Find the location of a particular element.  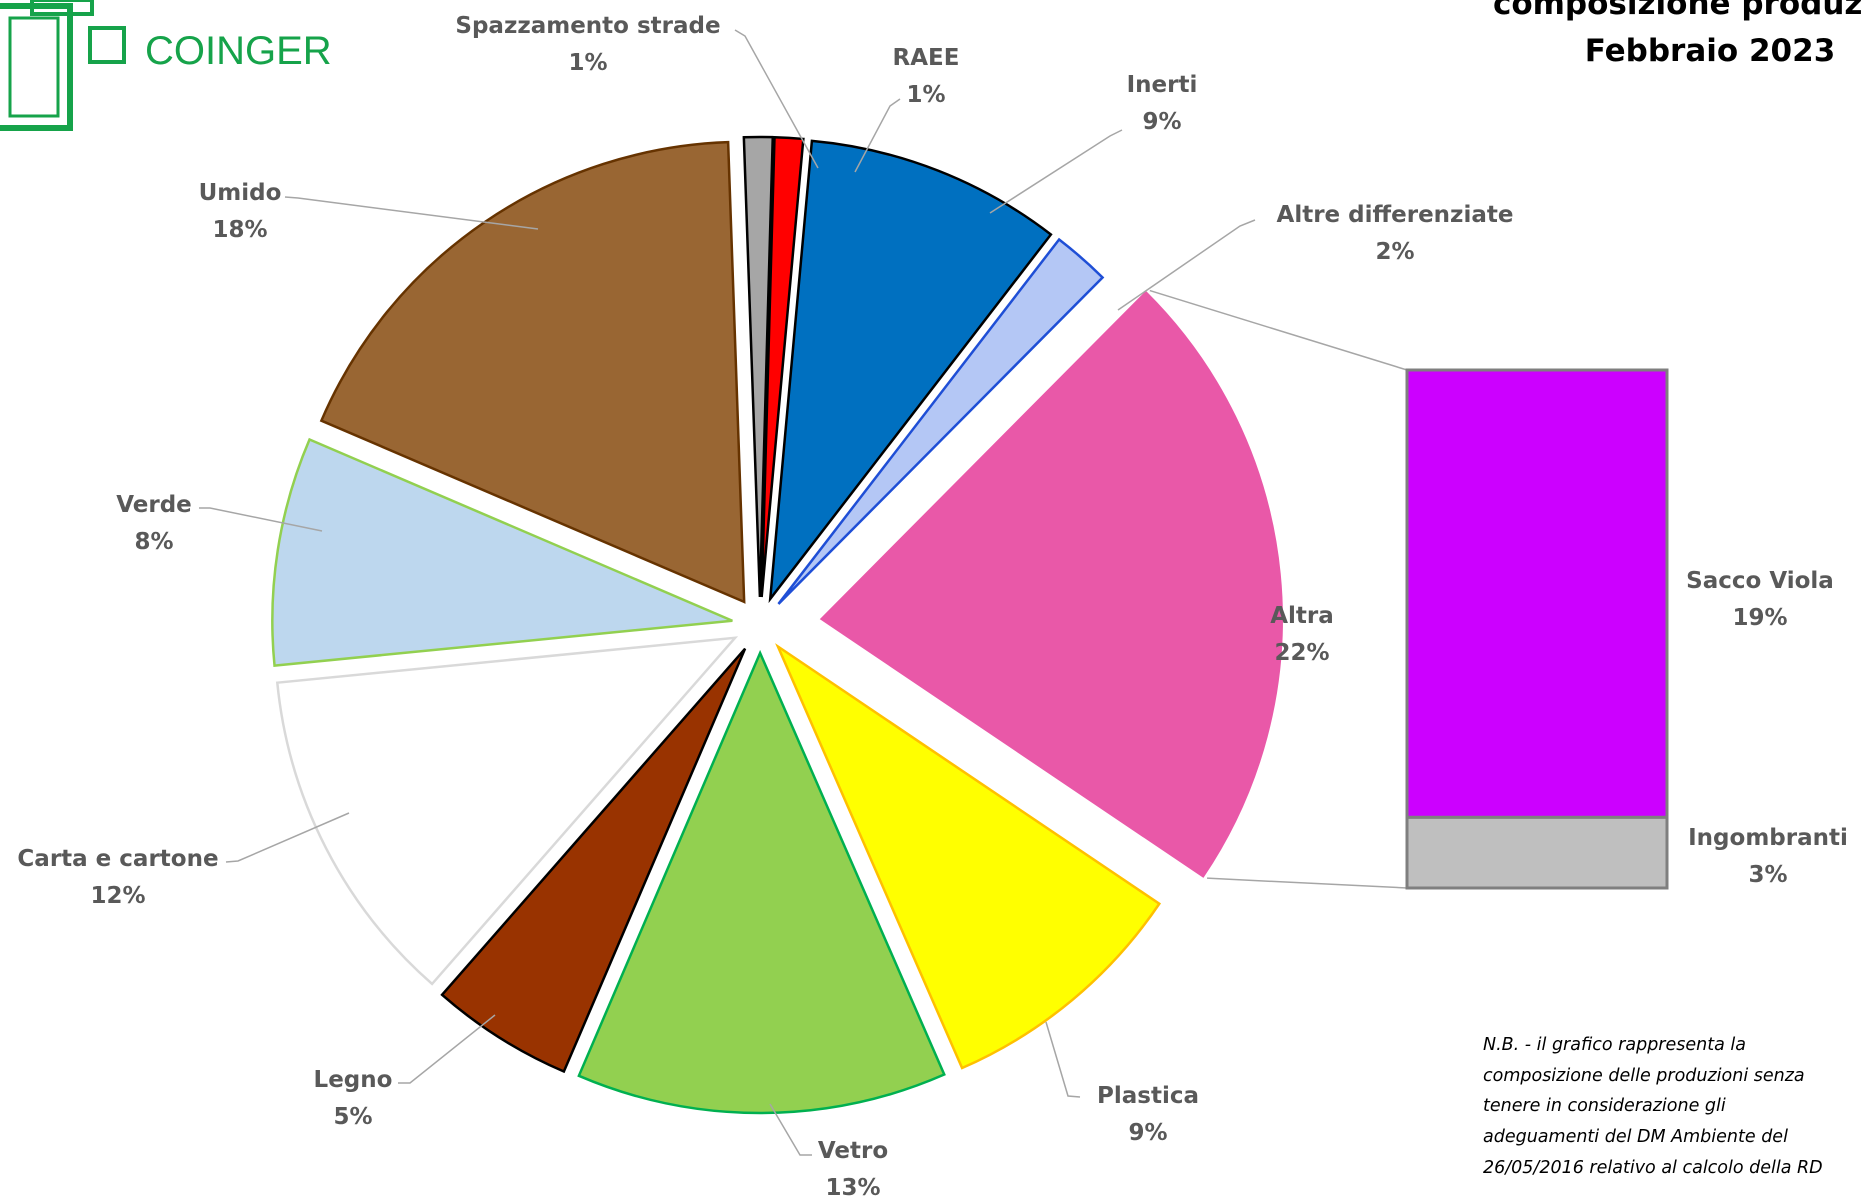

data-label-name-carta-e-cartone: Carta e cartone is located at coordinates (117, 859).